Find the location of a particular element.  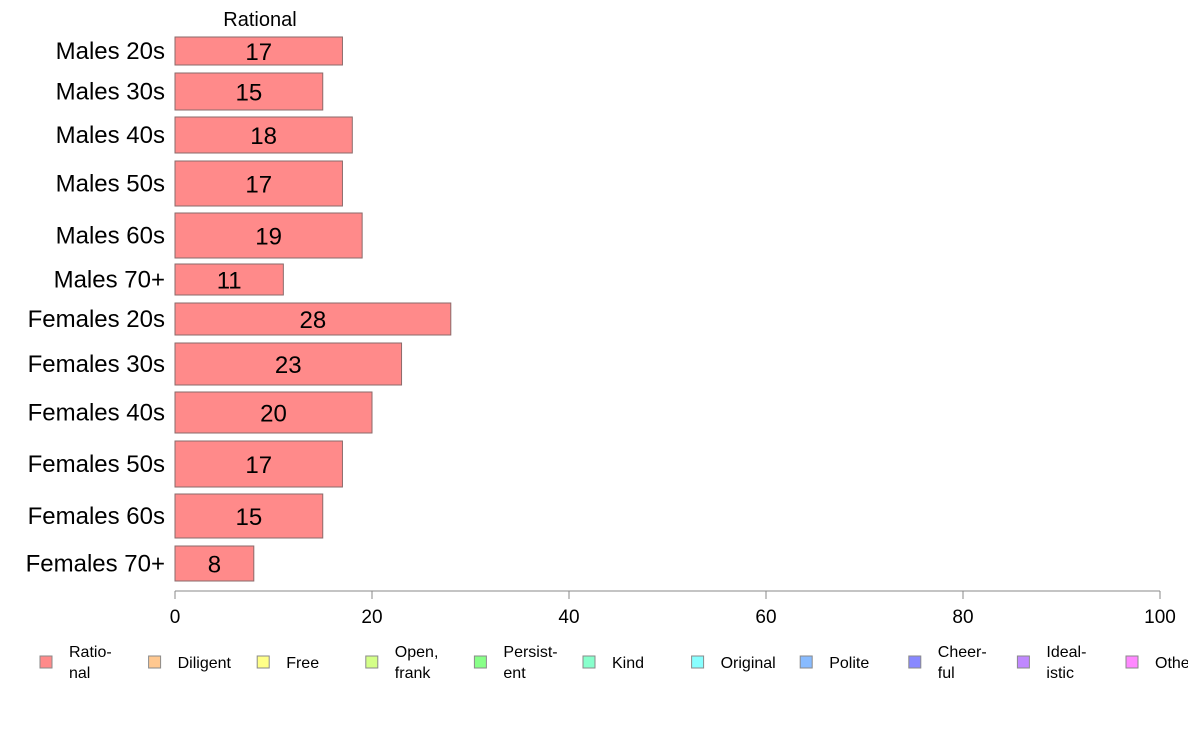

legend-label: Ideal- is located at coordinates (1066, 652).